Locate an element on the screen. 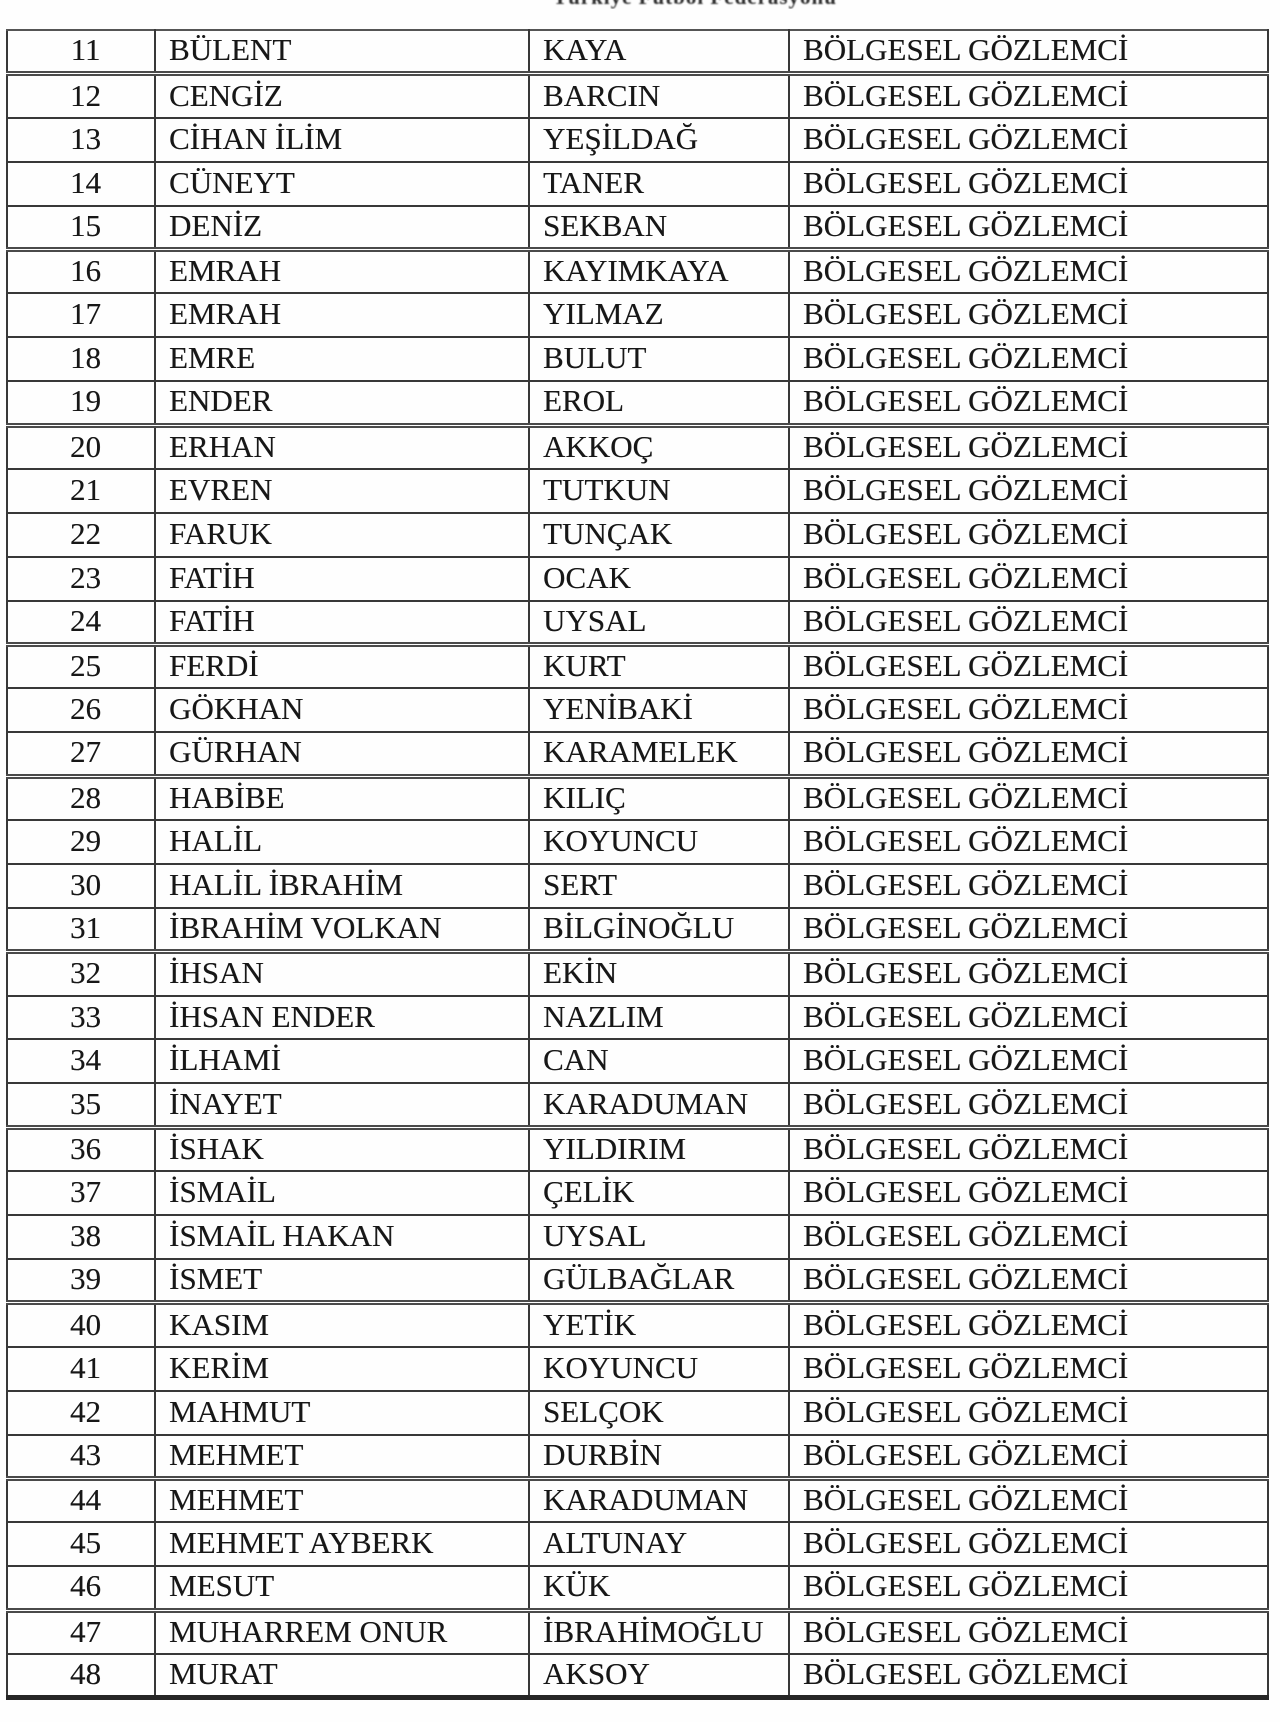 The image size is (1280, 1722). last-name-cell: YETİK is located at coordinates (659, 1324).